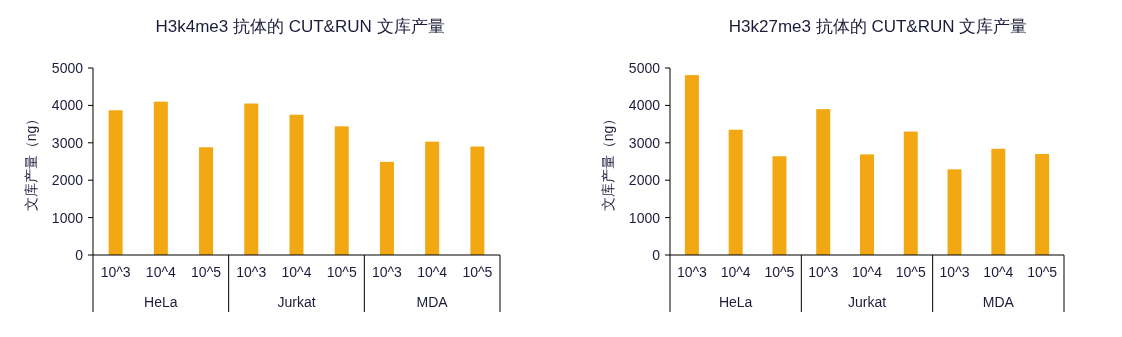  What do you see at coordinates (300, 26) in the screenshot?
I see `chart-title: H3k4me3 抗体的 CUT&RUN 文库产量` at bounding box center [300, 26].